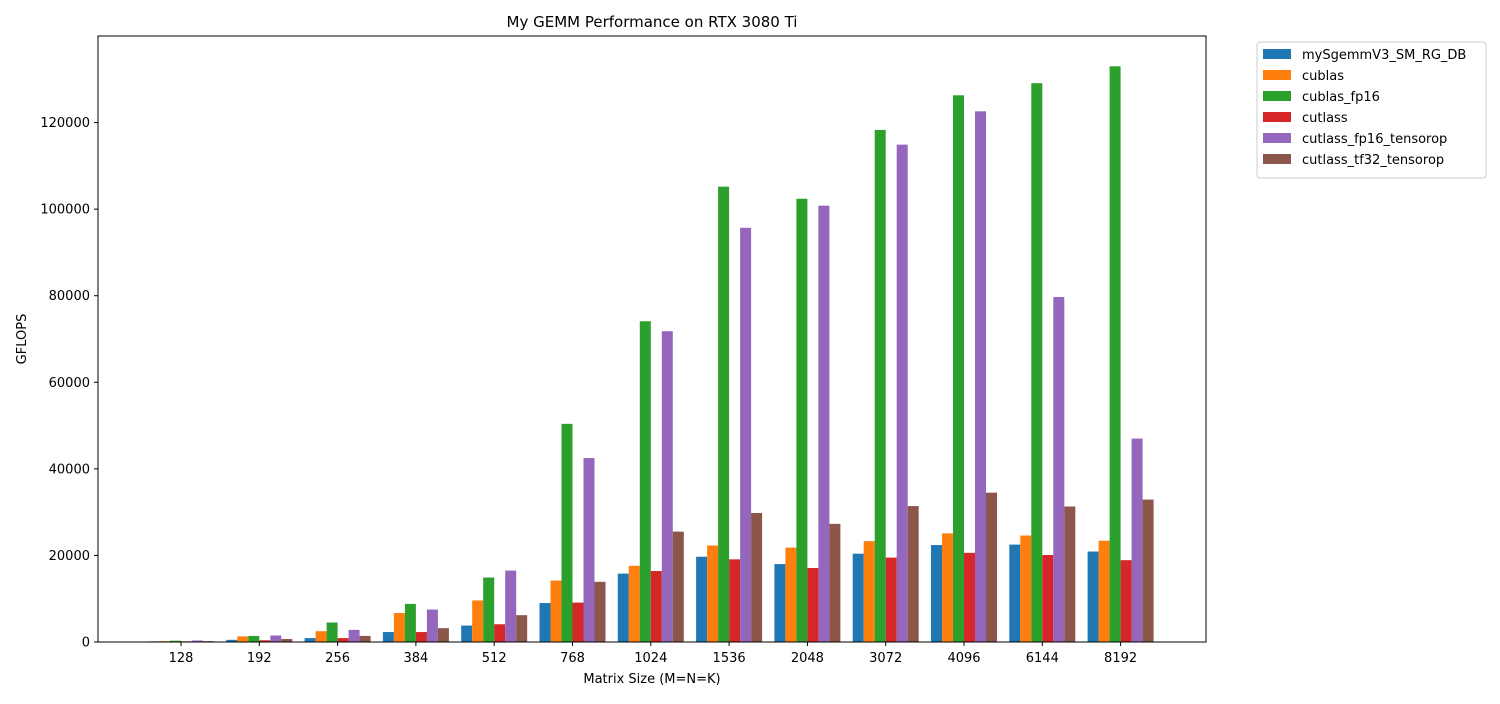 Image resolution: width=1500 pixels, height=704 pixels. What do you see at coordinates (1325, 118) in the screenshot?
I see `legend-label-cutlass: cutlass` at bounding box center [1325, 118].